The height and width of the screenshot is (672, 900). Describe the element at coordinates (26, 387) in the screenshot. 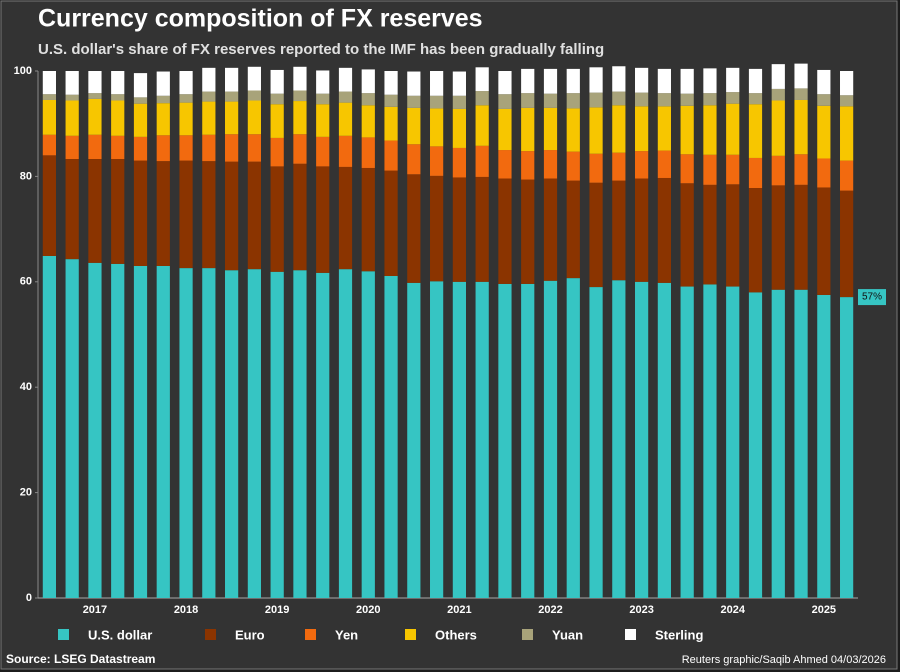

I see `y-tick-label: 40` at that location.